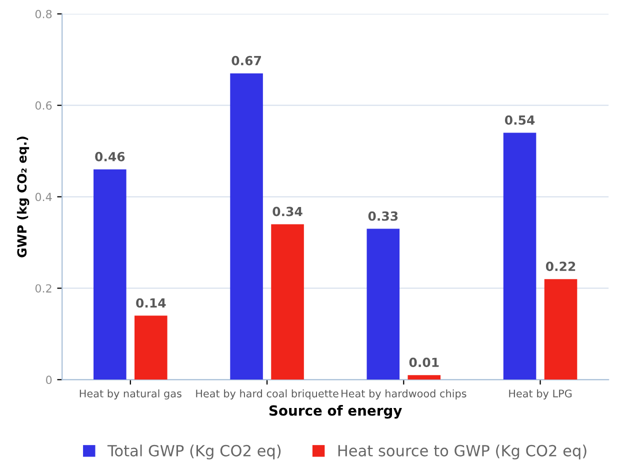  Describe the element at coordinates (246, 61) in the screenshot. I see `data-label: 0.67` at that location.